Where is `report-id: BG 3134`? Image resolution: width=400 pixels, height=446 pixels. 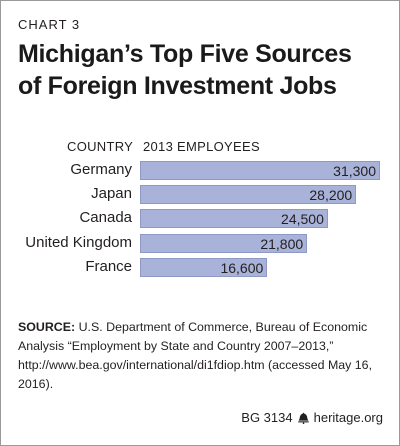
report-id: BG 3134 is located at coordinates (267, 417).